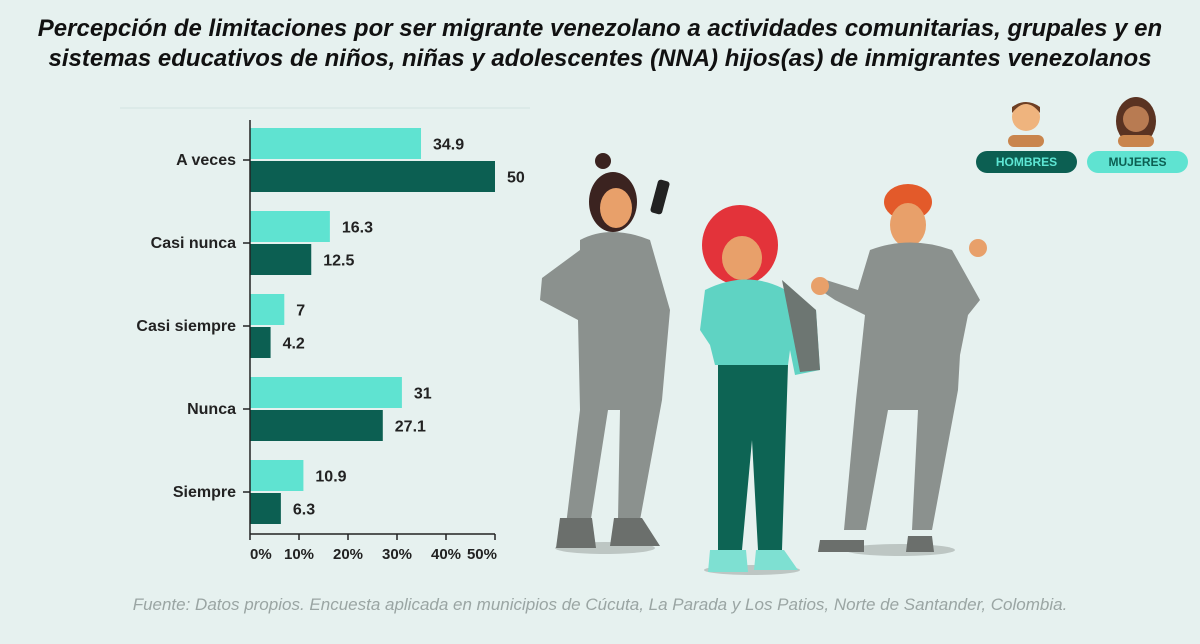 This screenshot has height=644, width=1200. I want to click on data-label: 12.5, so click(338, 261).